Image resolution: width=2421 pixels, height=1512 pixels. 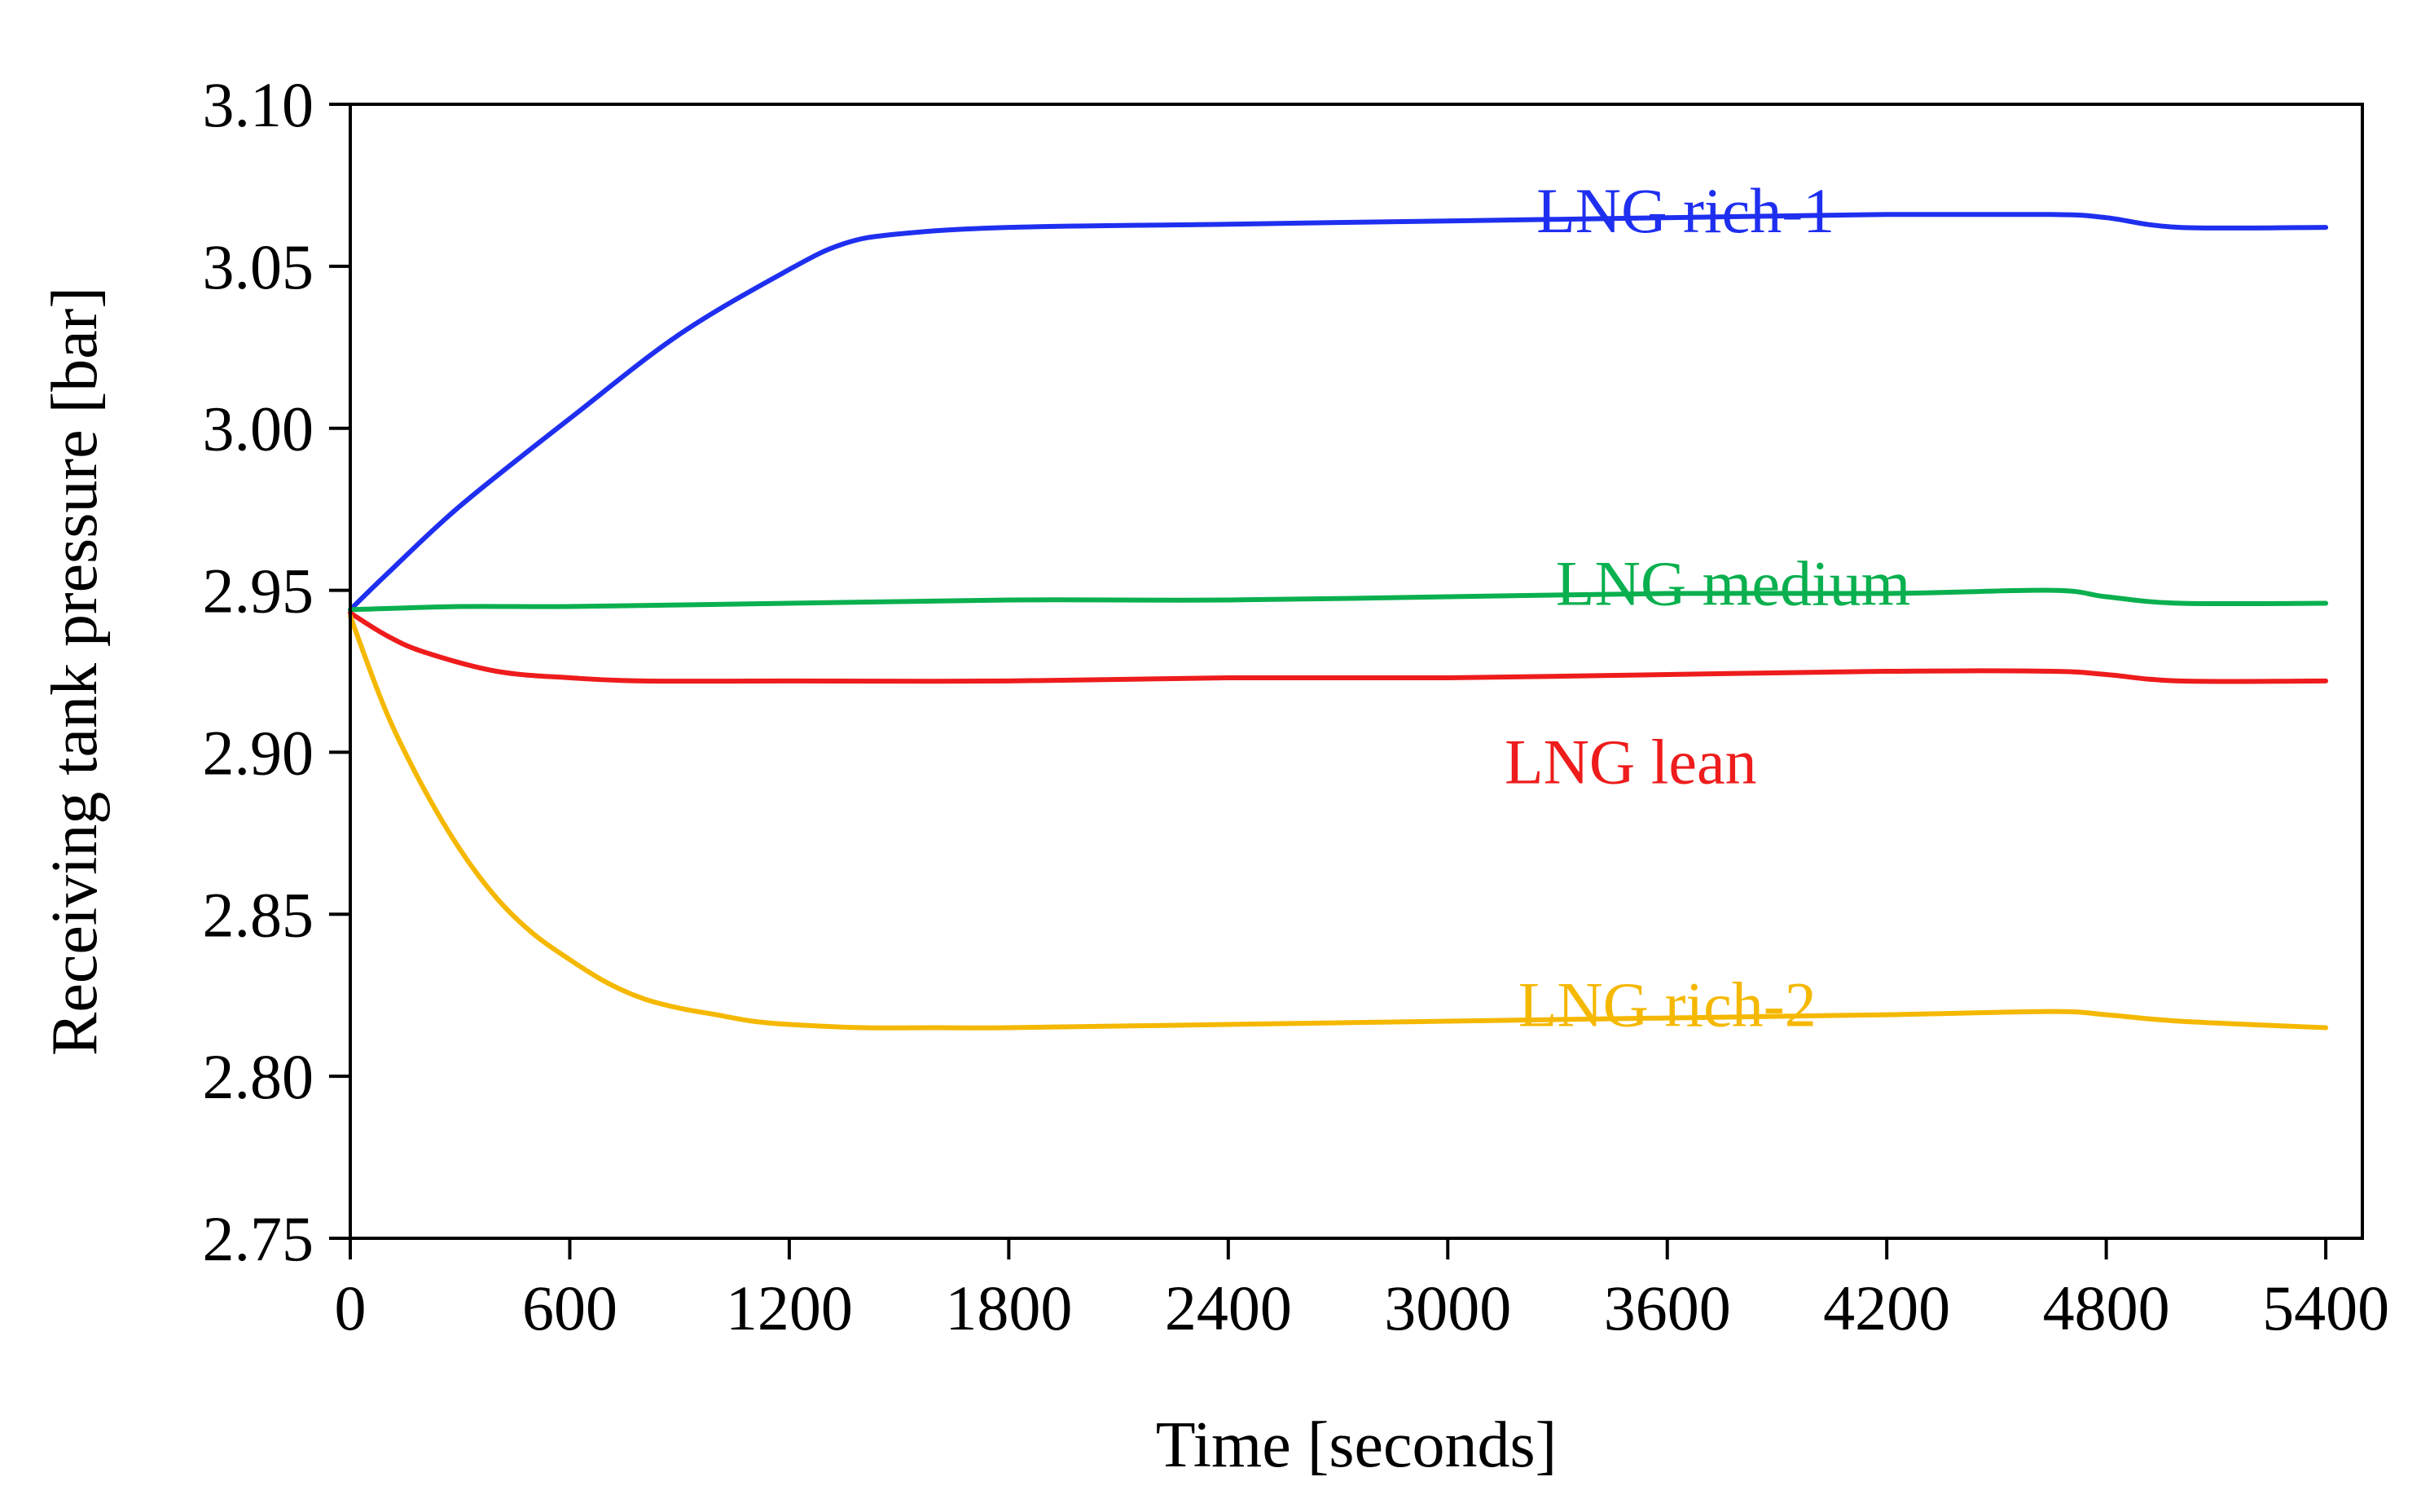 What do you see at coordinates (1447, 1307) in the screenshot?
I see `x-tick-label: 3000` at bounding box center [1447, 1307].